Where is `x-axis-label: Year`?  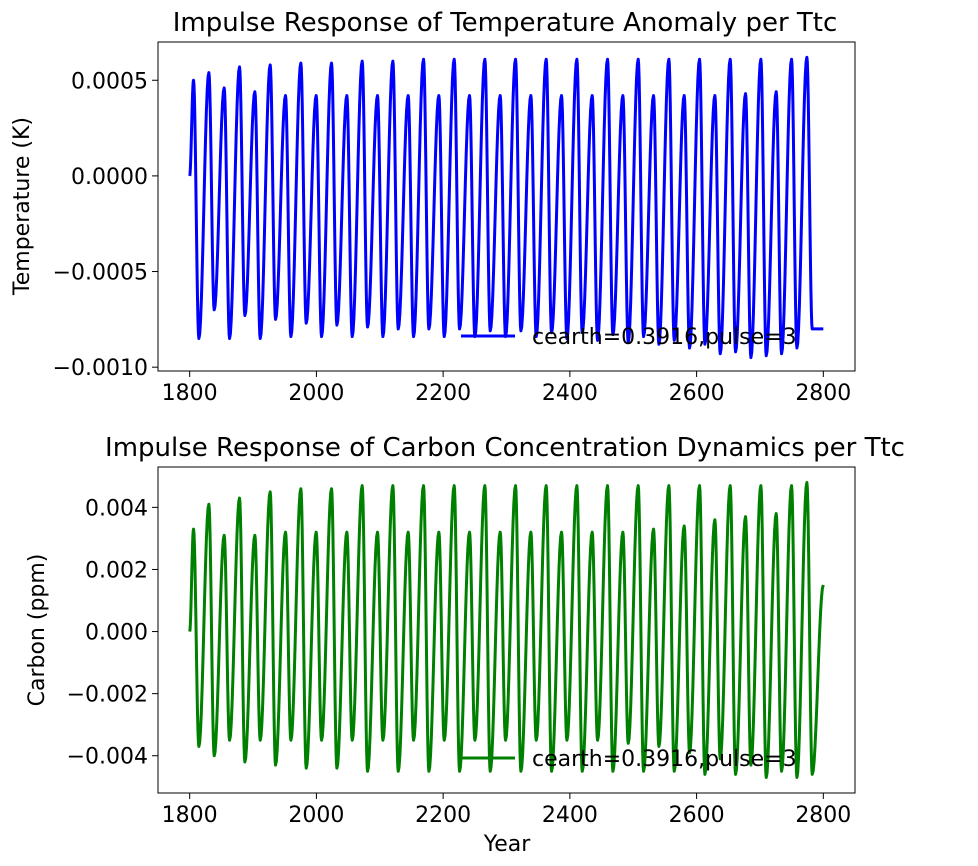 x-axis-label: Year is located at coordinates (507, 844).